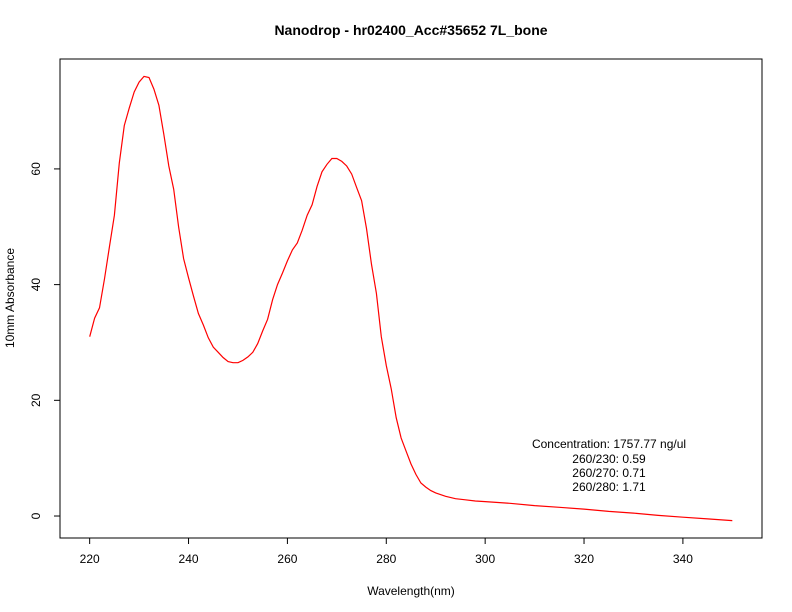 The height and width of the screenshot is (612, 792). What do you see at coordinates (584, 559) in the screenshot?
I see `x-tick-label: 320` at bounding box center [584, 559].